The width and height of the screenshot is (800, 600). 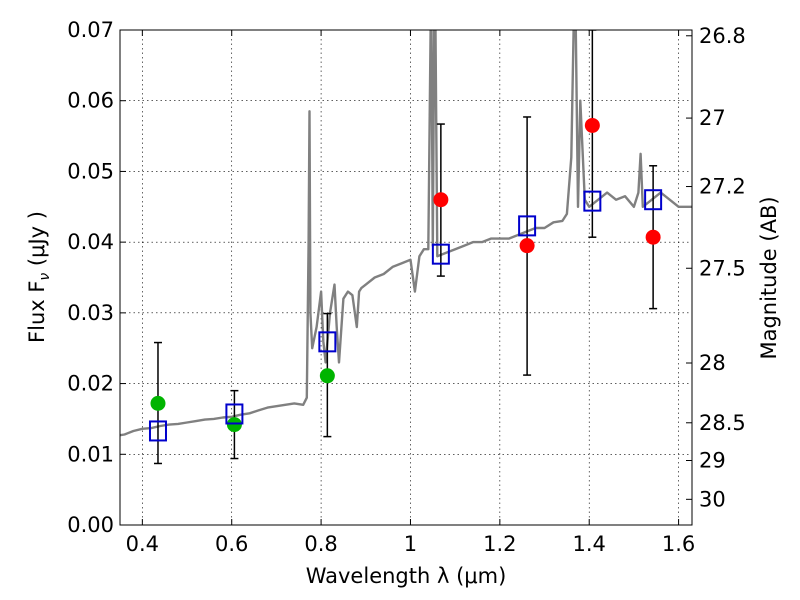 What do you see at coordinates (90, 171) in the screenshot?
I see `y-tick-label: 0.05` at bounding box center [90, 171].